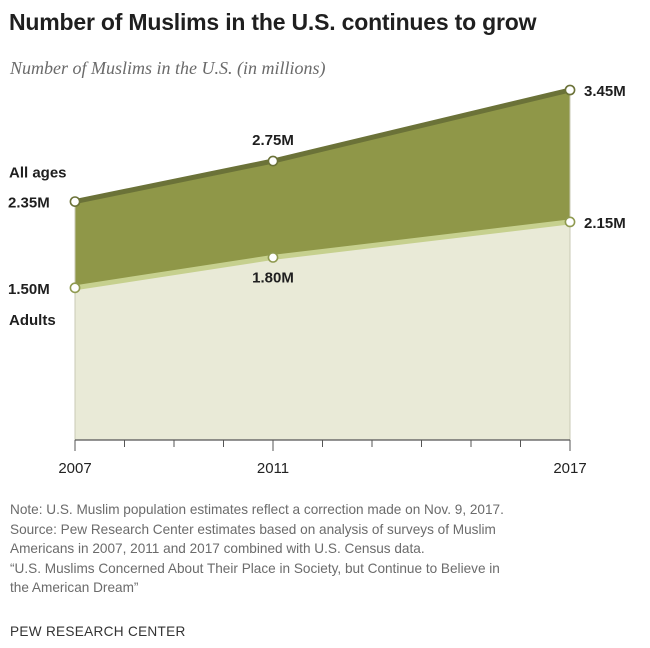 The width and height of the screenshot is (650, 648). What do you see at coordinates (74, 468) in the screenshot?
I see `x-tick-label: 2007` at bounding box center [74, 468].